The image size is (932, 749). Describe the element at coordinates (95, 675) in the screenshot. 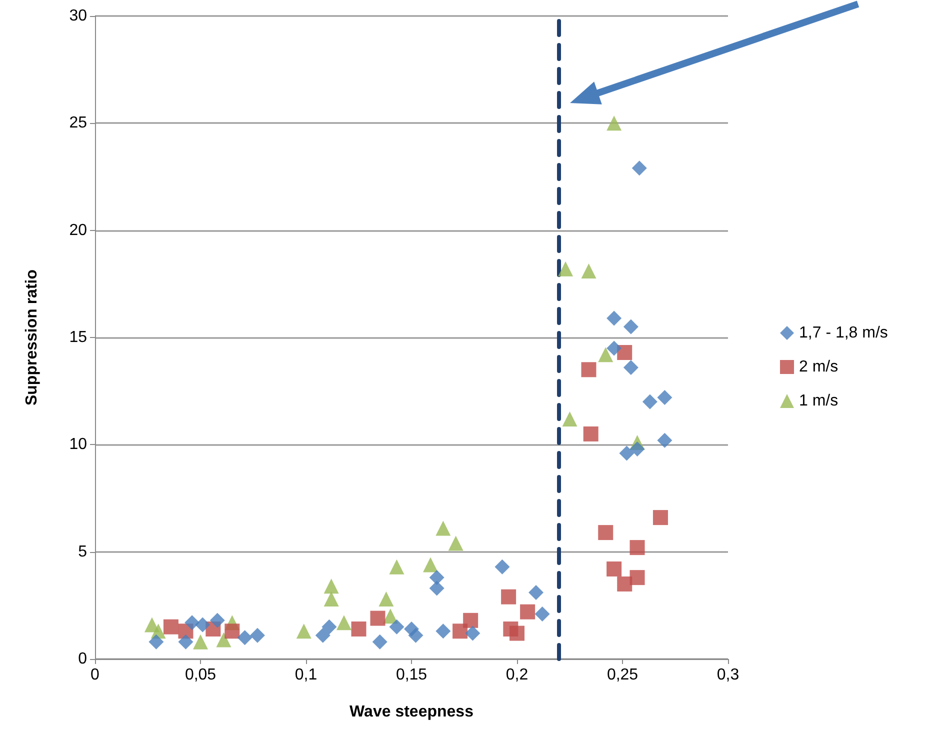

I see `x-tick-label: 0` at that location.